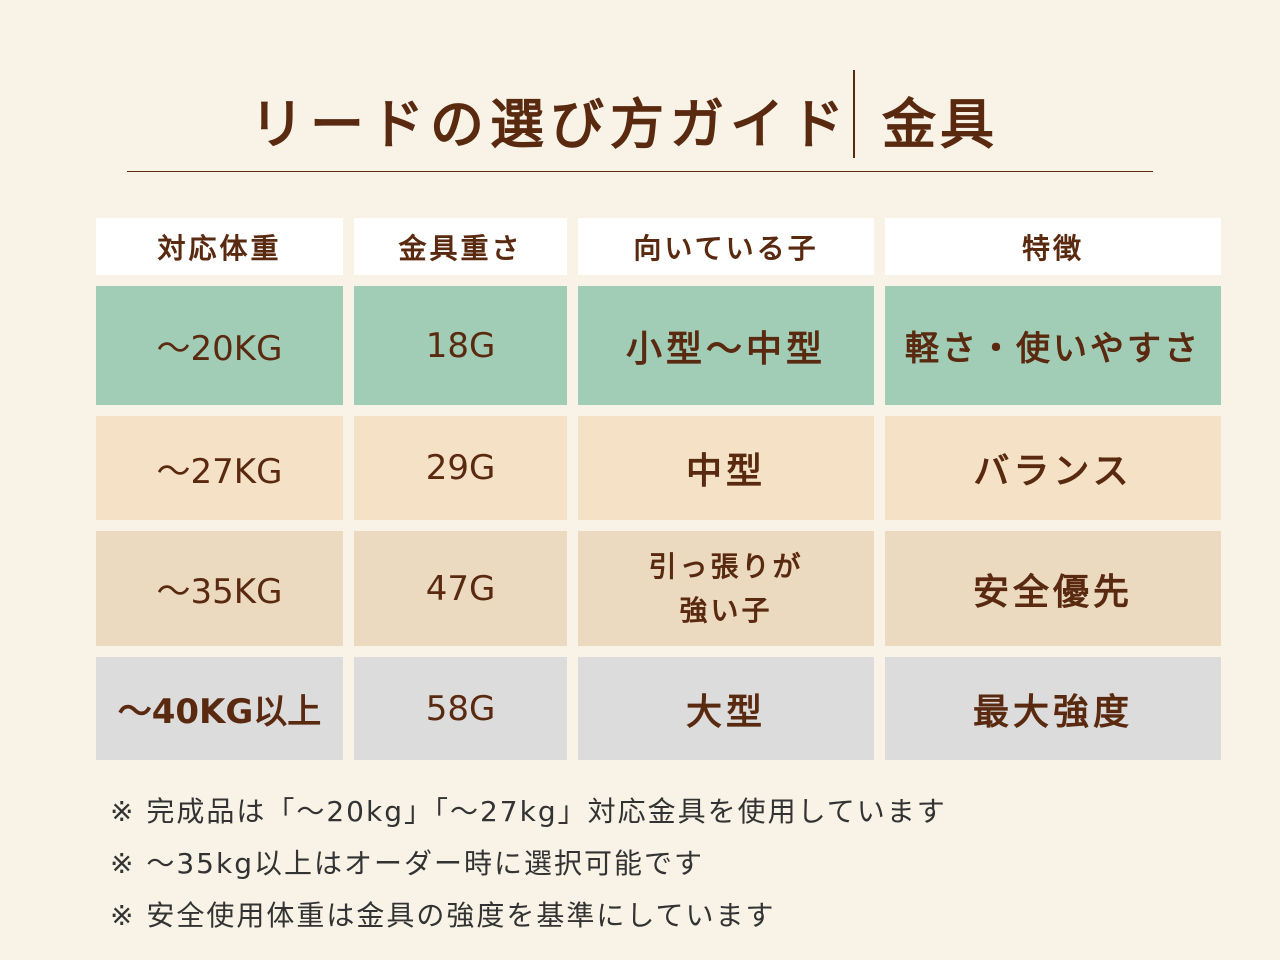  I want to click on footnote: ※ 安全使用体重は金具の強度を基準にしています, so click(443, 915).